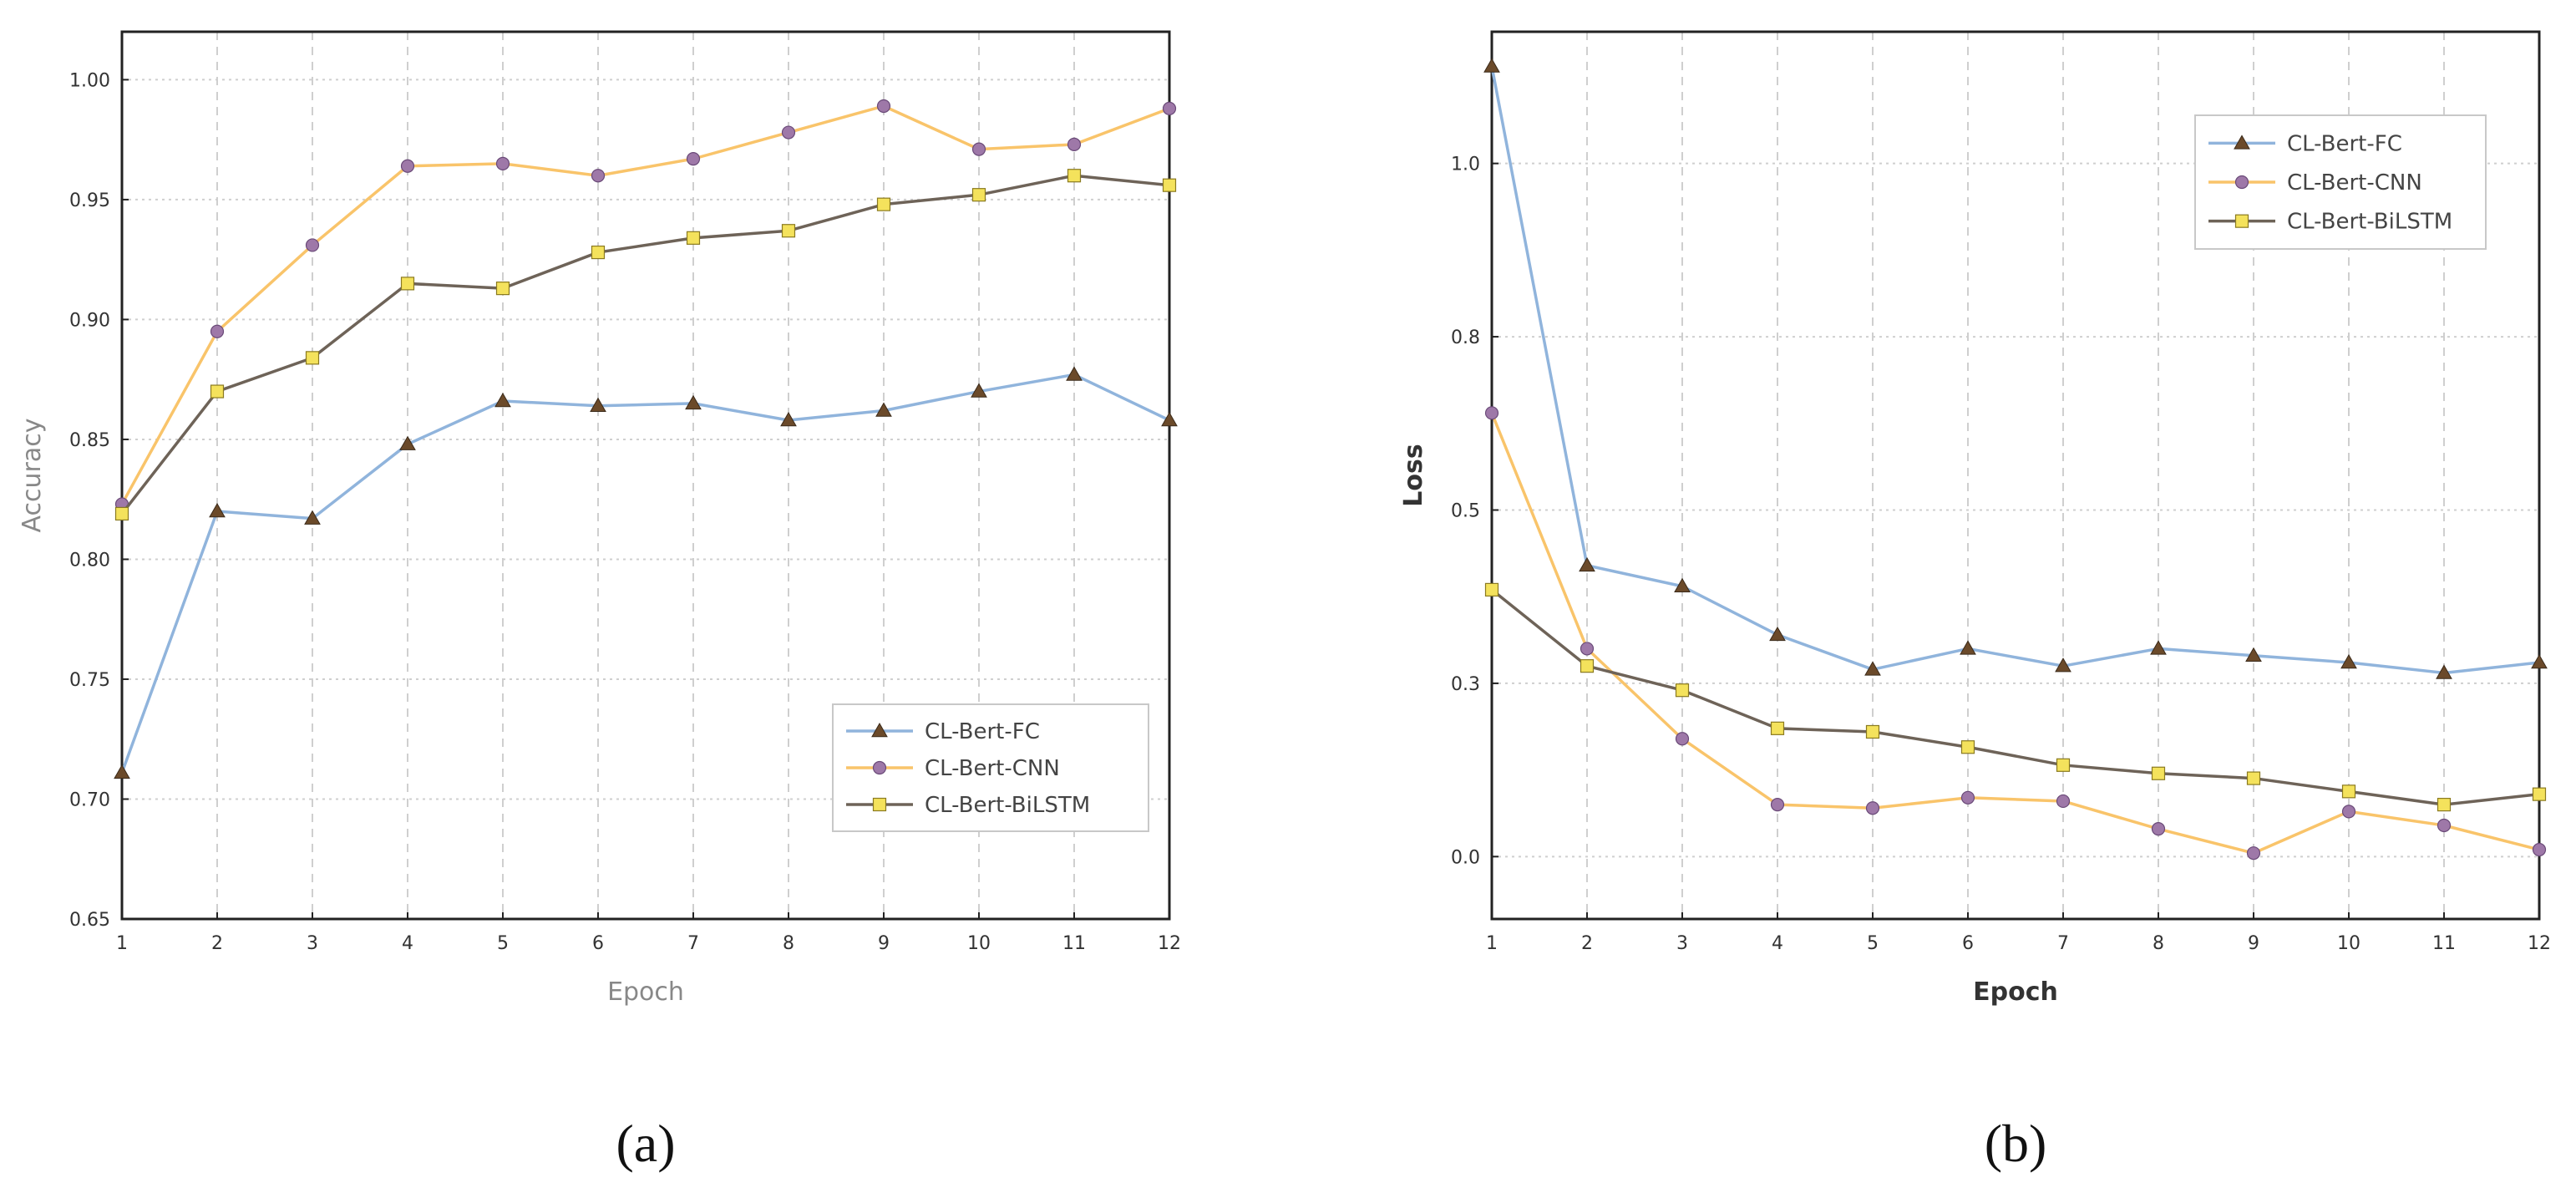 The width and height of the screenshot is (2576, 1188). I want to click on chart-a-legend-label: CL-Bert-FC, so click(982, 731).